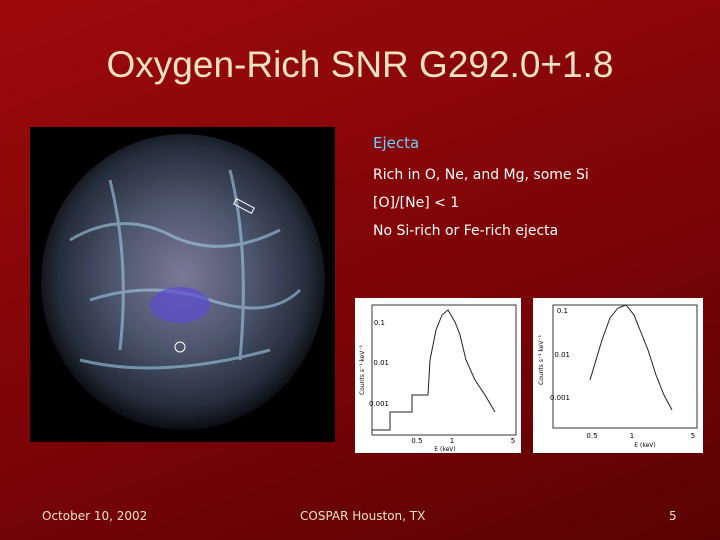  Describe the element at coordinates (416, 203) in the screenshot. I see `ejecta-item: [O]/[Ne] < 1` at that location.